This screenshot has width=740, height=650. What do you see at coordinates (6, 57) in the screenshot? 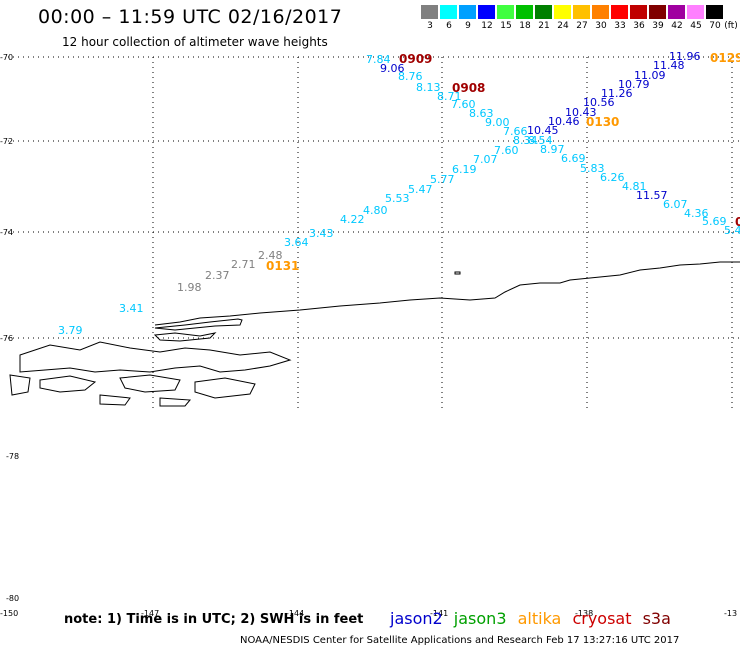
I see `lat-label: -70` at bounding box center [6, 57].